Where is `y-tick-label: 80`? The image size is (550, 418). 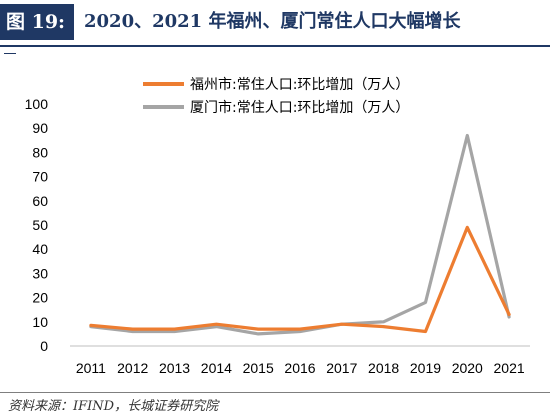 y-tick-label: 80 is located at coordinates (40, 152).